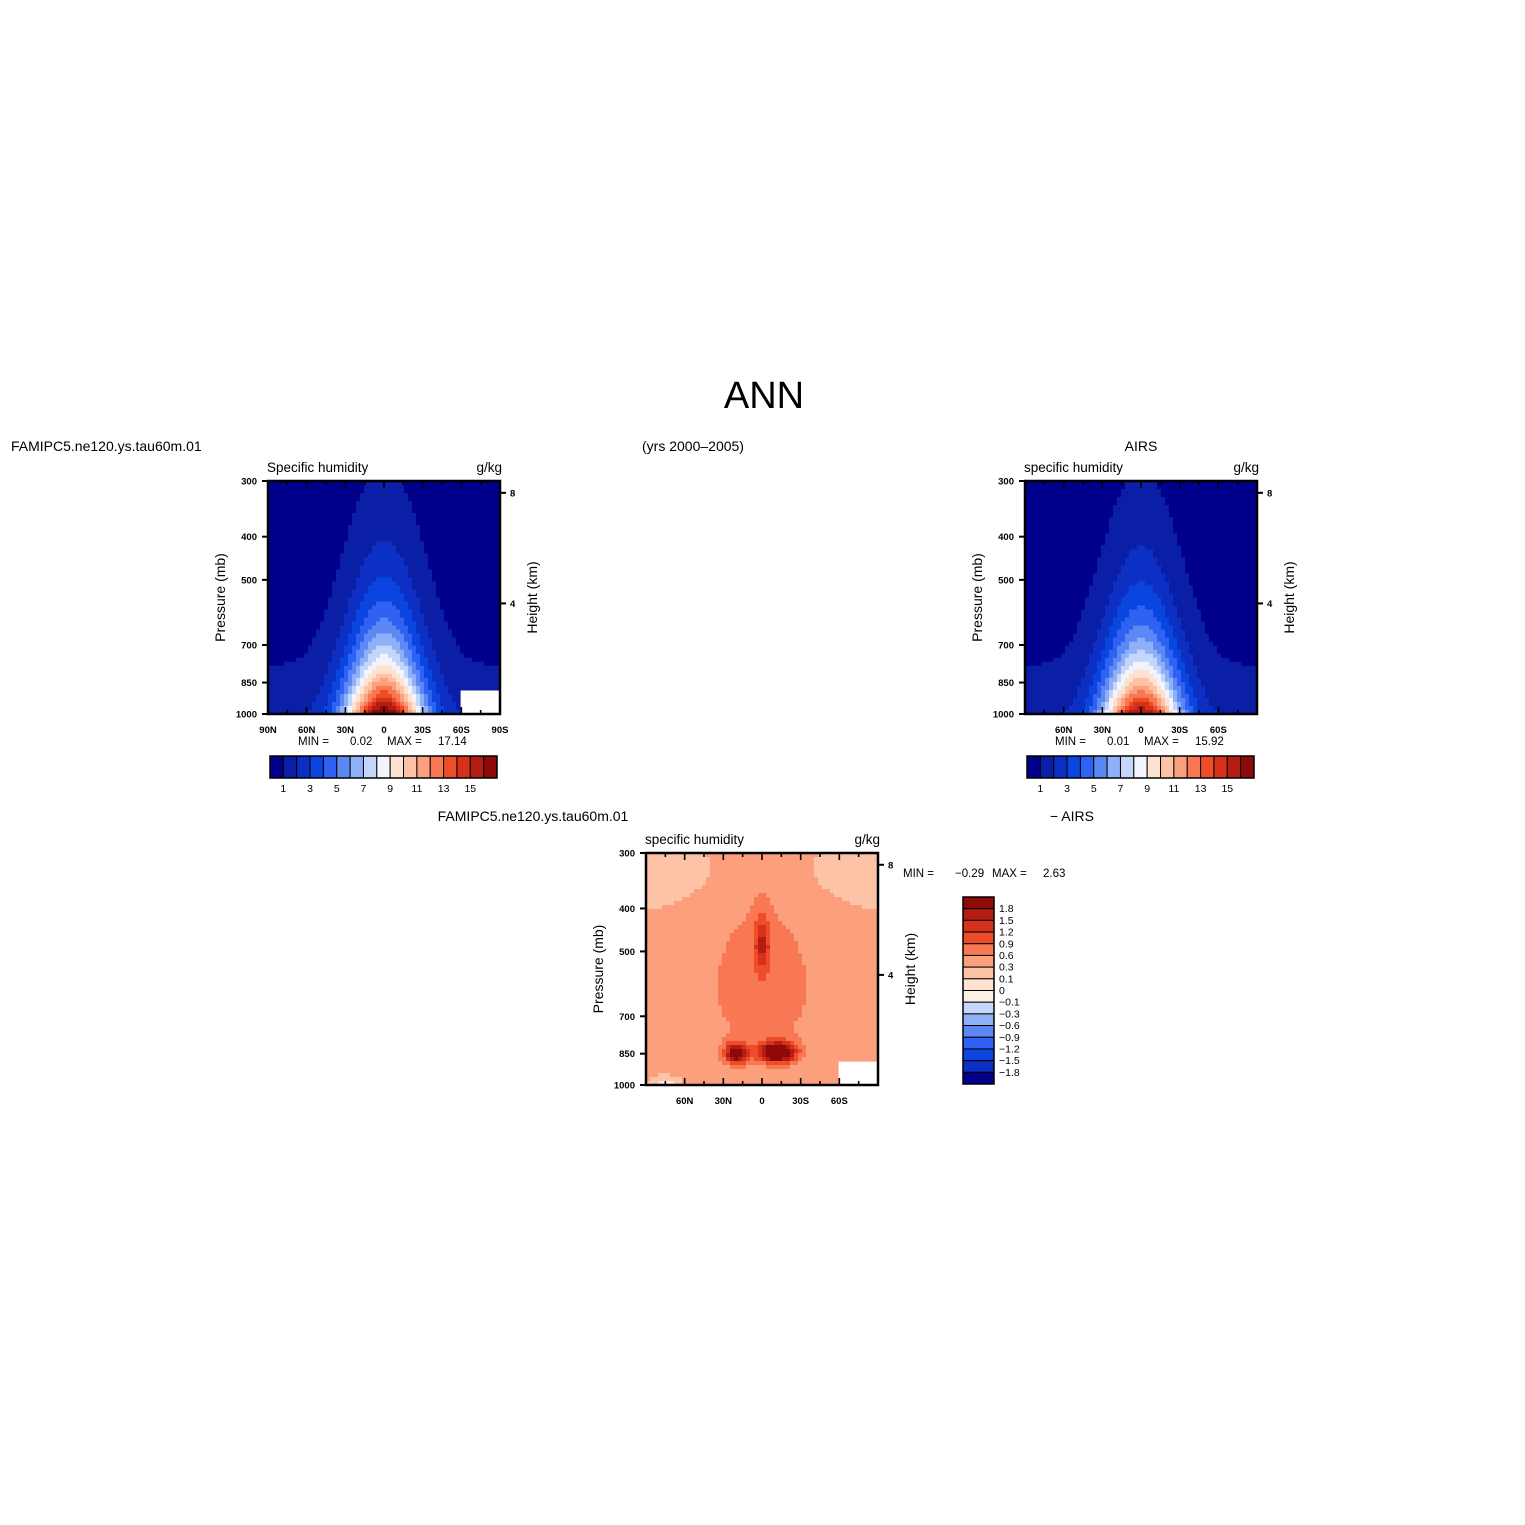  Describe the element at coordinates (383, 730) in the screenshot. I see `model-xtick-label: 0` at that location.